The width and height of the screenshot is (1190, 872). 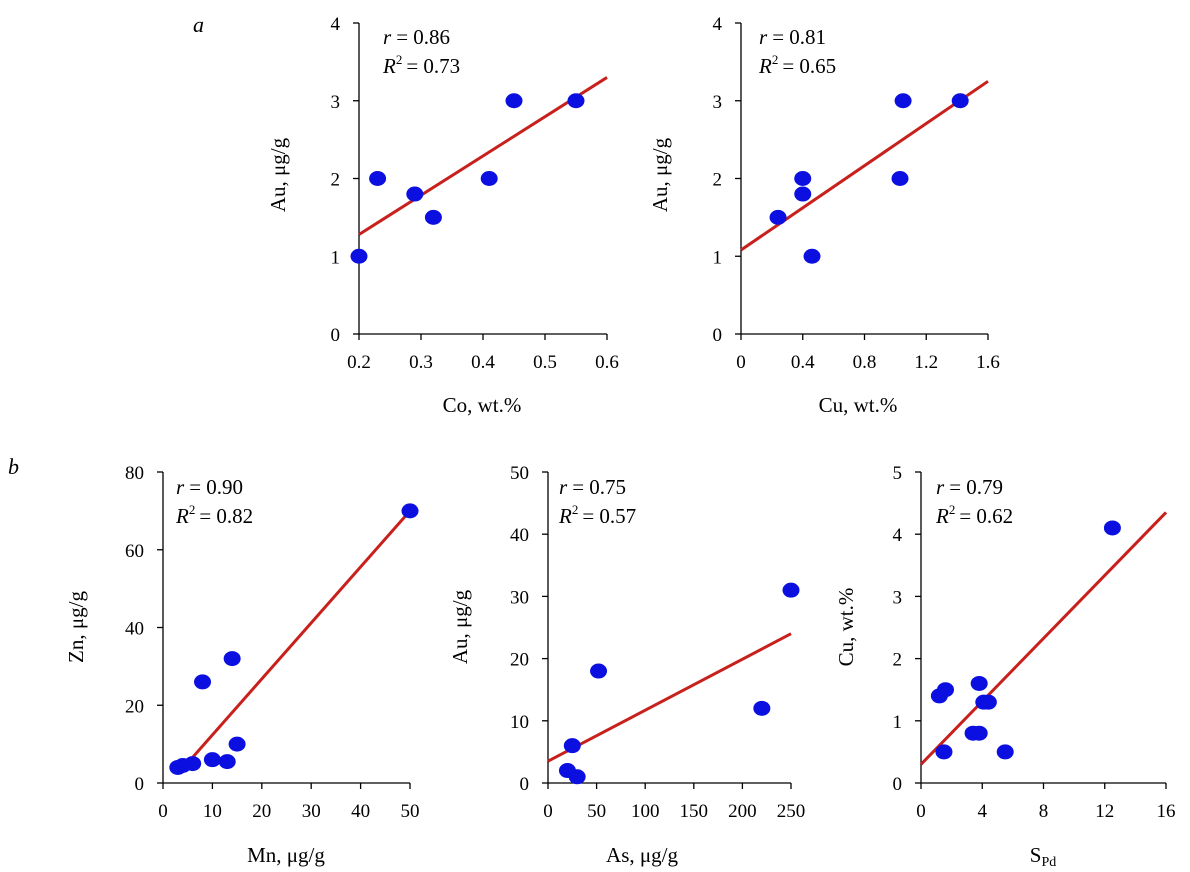 What do you see at coordinates (645, 811) in the screenshot?
I see `x-tick-label: 100` at bounding box center [645, 811].